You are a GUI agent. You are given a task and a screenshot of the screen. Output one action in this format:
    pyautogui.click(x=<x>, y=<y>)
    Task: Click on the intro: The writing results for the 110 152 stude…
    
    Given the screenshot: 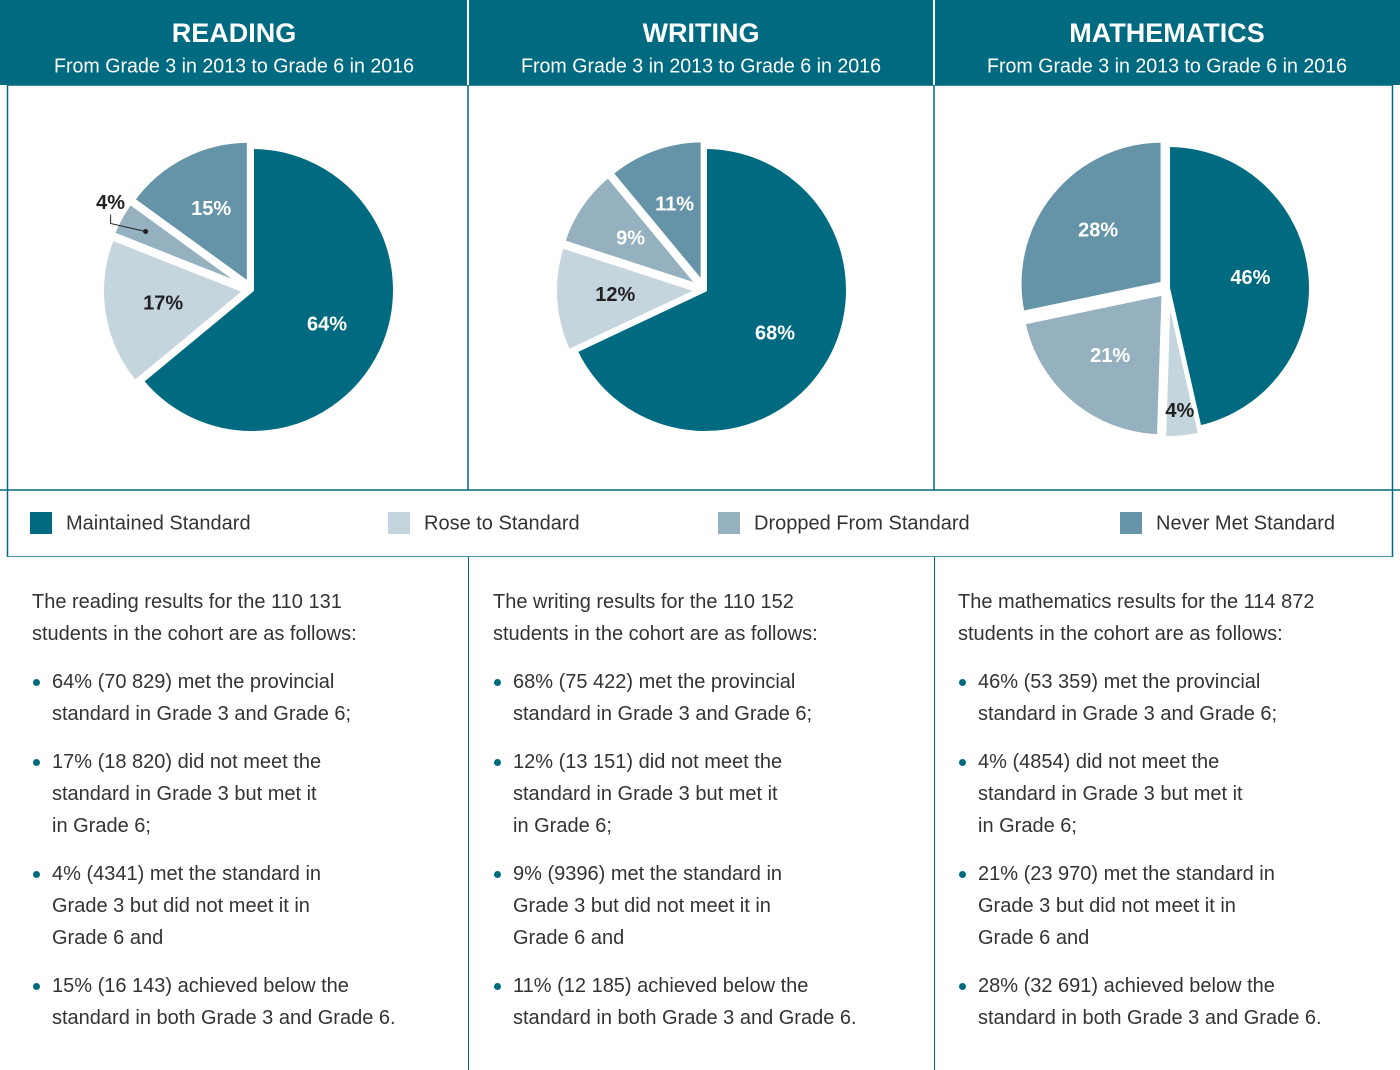 What is the action you would take?
    pyautogui.click(x=713, y=618)
    